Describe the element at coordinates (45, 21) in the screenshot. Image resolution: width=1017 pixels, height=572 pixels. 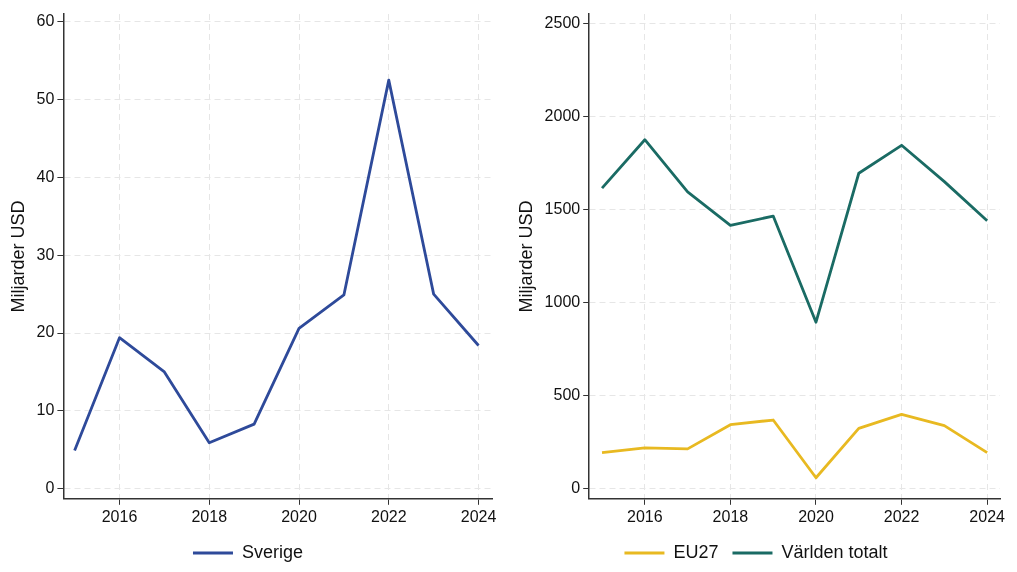
I see `y-tick-label: 60` at that location.